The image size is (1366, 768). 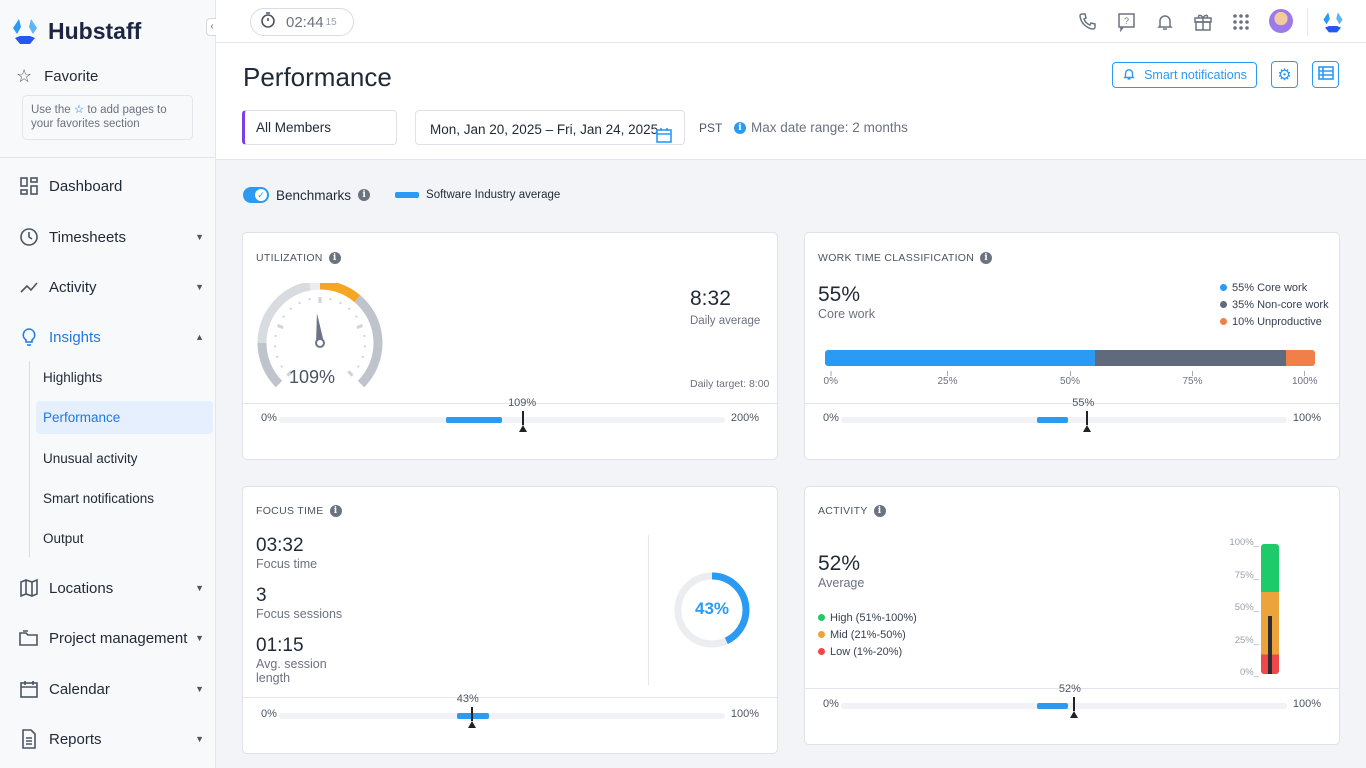 I want to click on dashboard-icon, so click(x=29, y=186).